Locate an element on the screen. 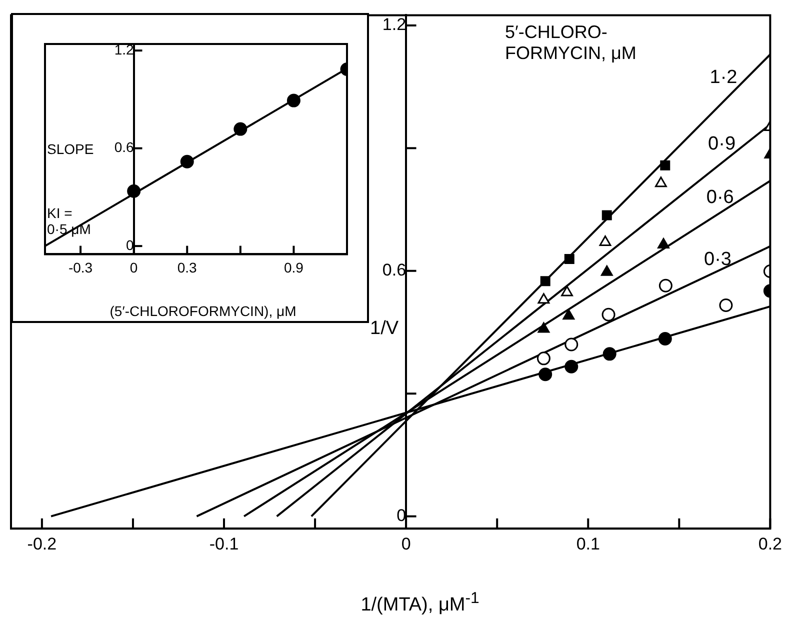 The image size is (788, 641). y-axis-title: 1/V is located at coordinates (384, 329).